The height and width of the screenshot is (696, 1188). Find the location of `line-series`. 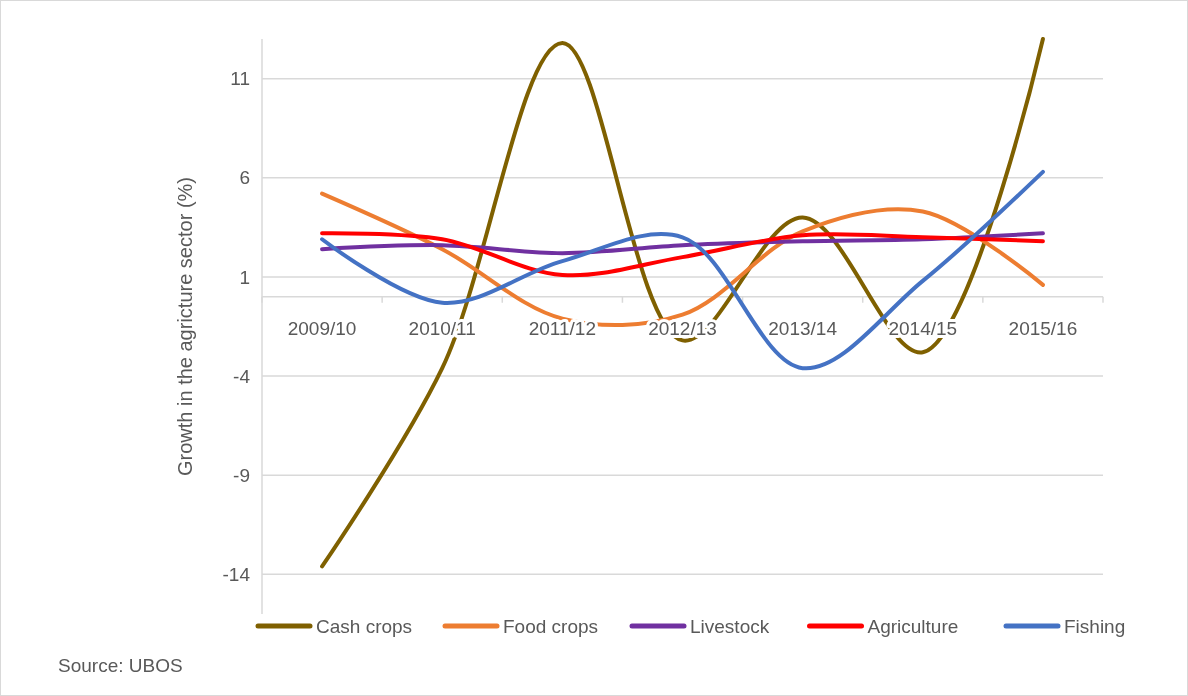

line-series is located at coordinates (682, 254).